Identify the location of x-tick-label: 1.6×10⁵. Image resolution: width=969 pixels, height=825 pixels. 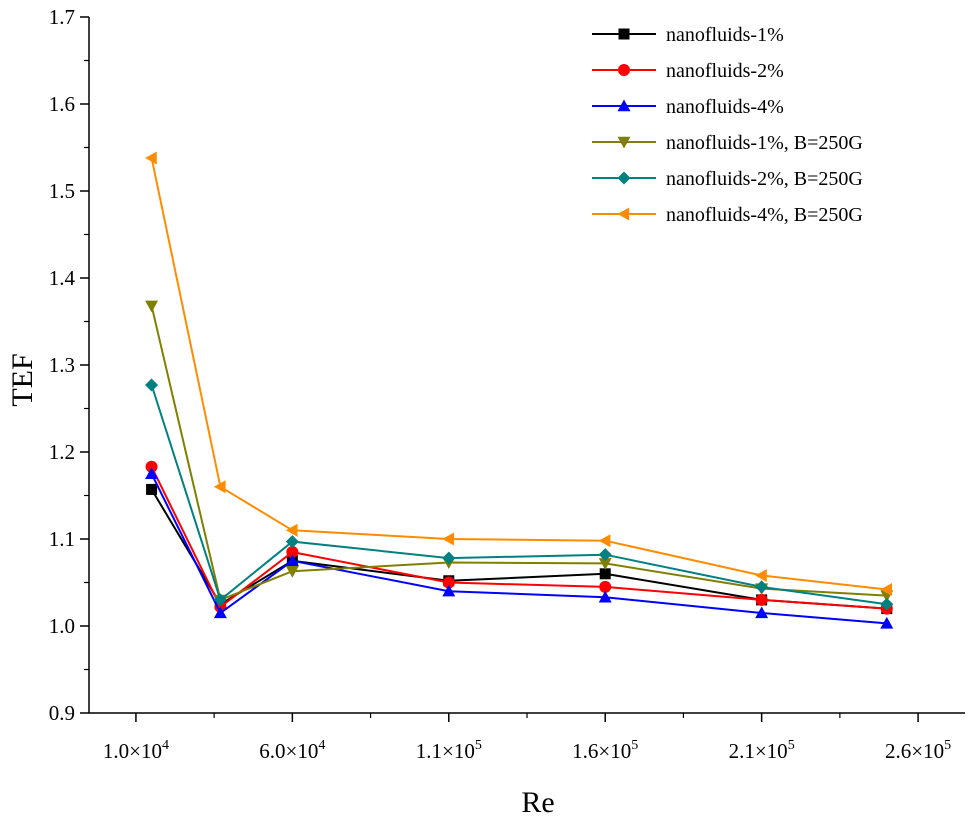
(605, 750).